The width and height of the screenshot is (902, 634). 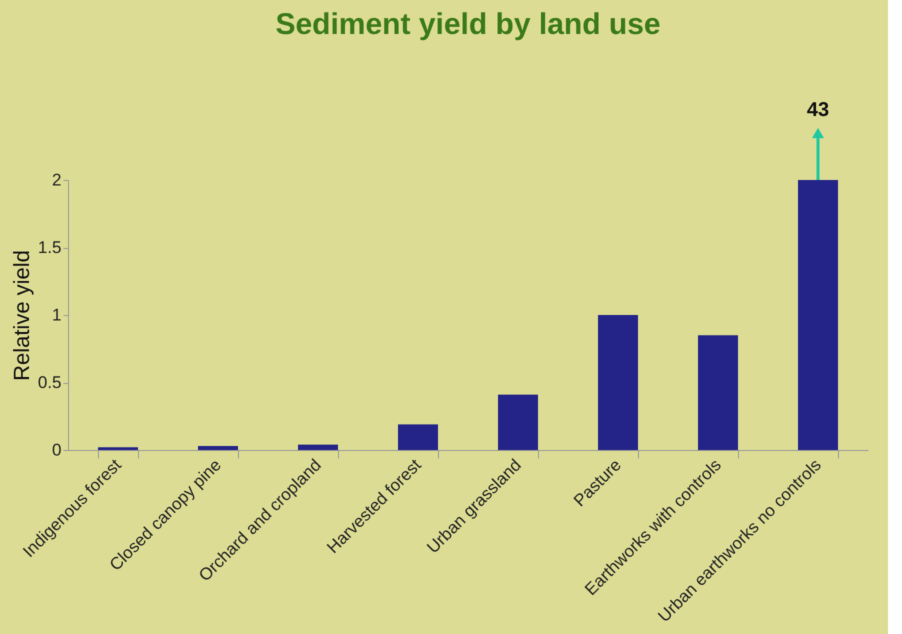 I want to click on y-tick-label: 1.5, so click(x=50, y=247).